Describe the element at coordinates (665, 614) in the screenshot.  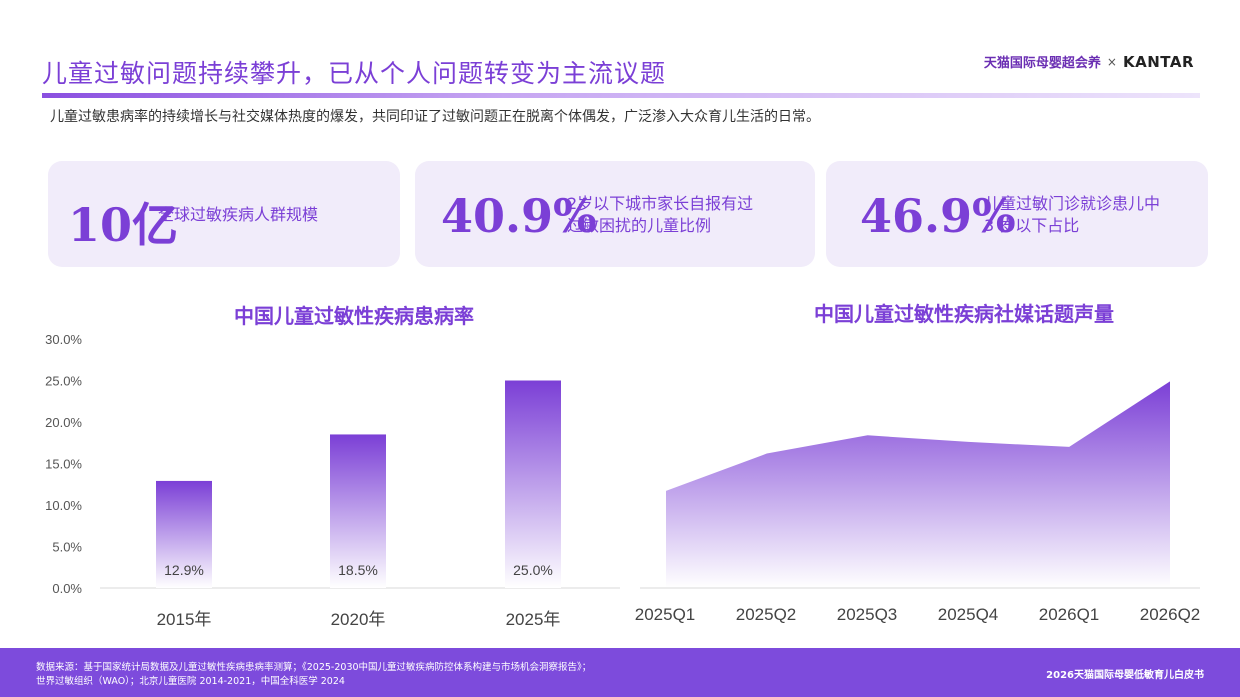
I see `area-x-tick-label: 2025Q1` at that location.